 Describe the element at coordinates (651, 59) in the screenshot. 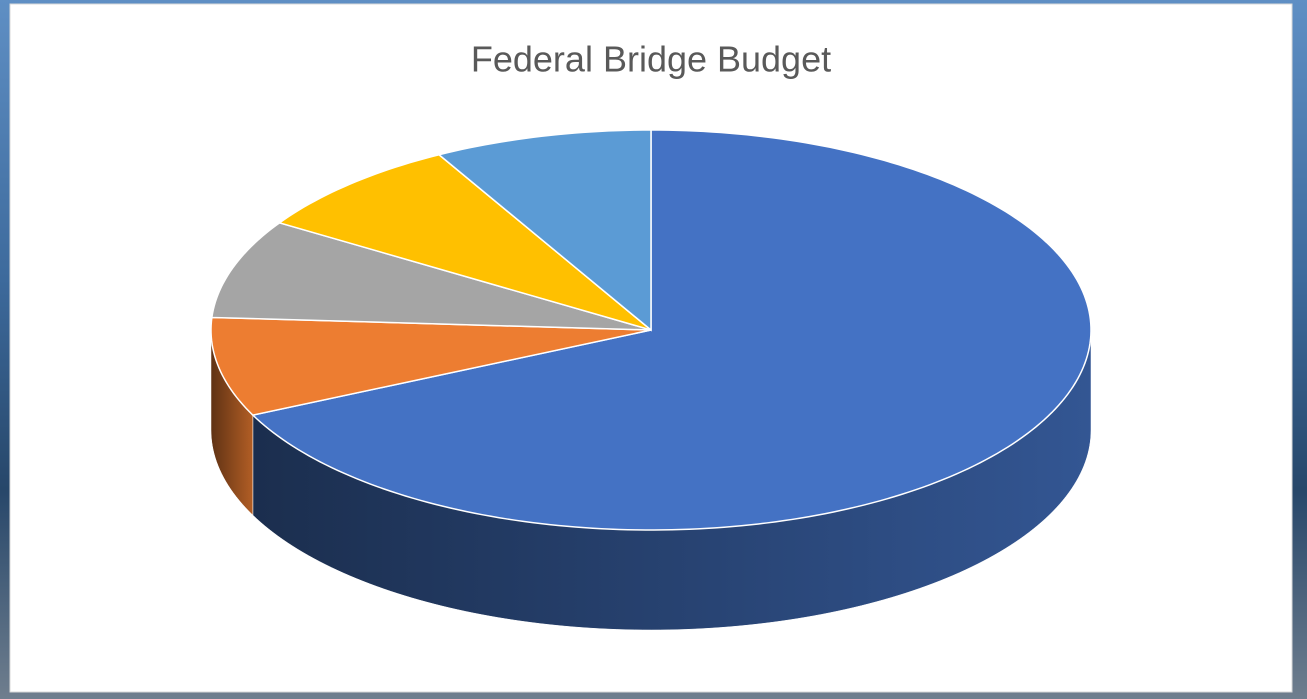

I see `chart-title: Federal Bridge Budget` at that location.